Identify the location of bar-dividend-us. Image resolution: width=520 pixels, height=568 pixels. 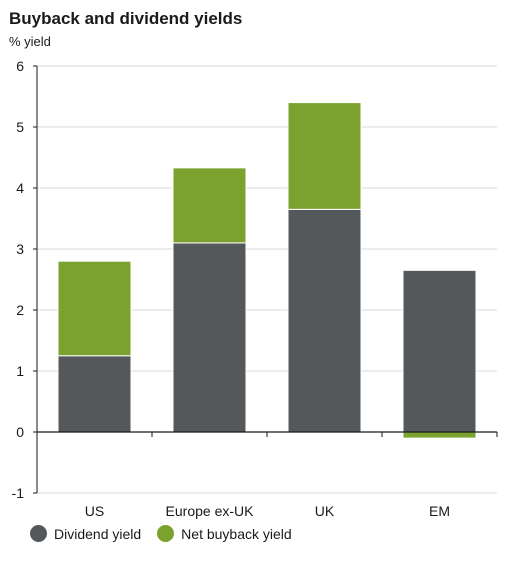
(94, 394).